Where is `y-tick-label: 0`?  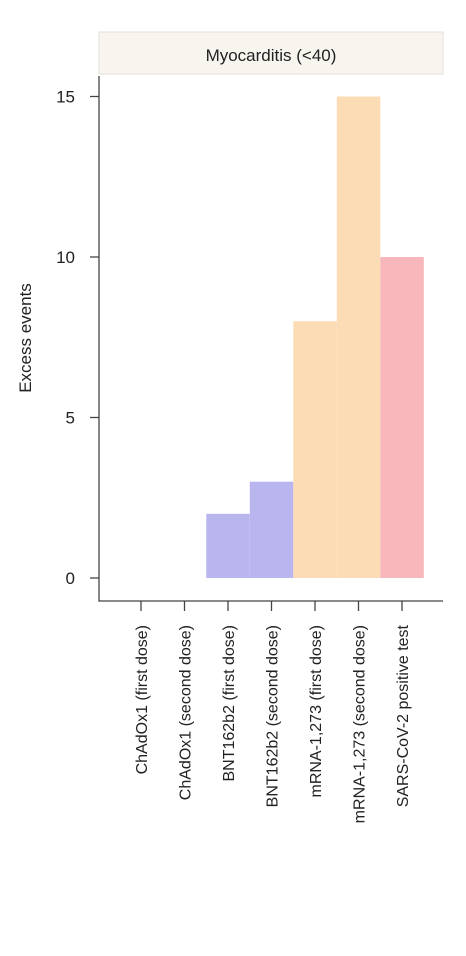 y-tick-label: 0 is located at coordinates (70, 578).